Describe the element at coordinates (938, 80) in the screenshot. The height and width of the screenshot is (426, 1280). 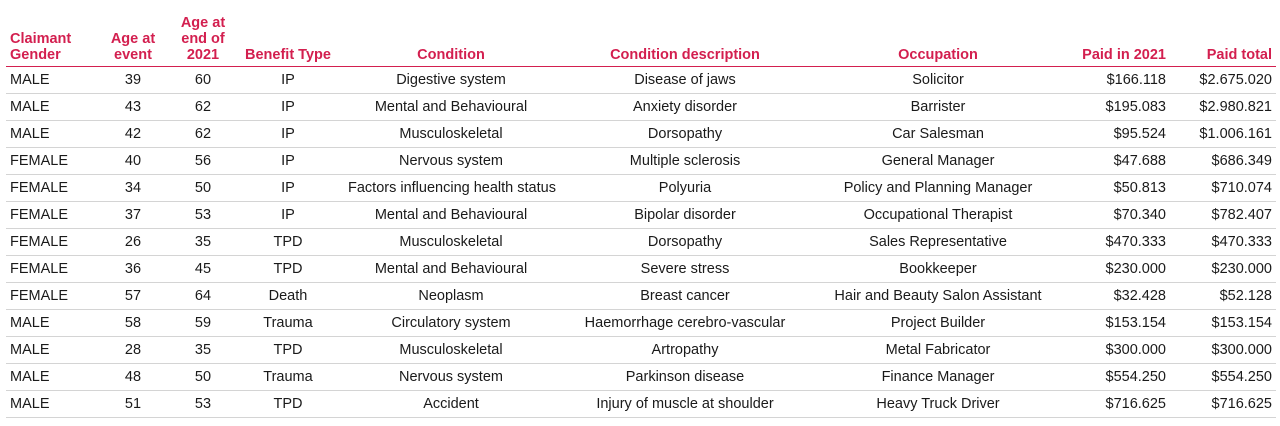
I see `cell-occupation: Solicitor` at that location.